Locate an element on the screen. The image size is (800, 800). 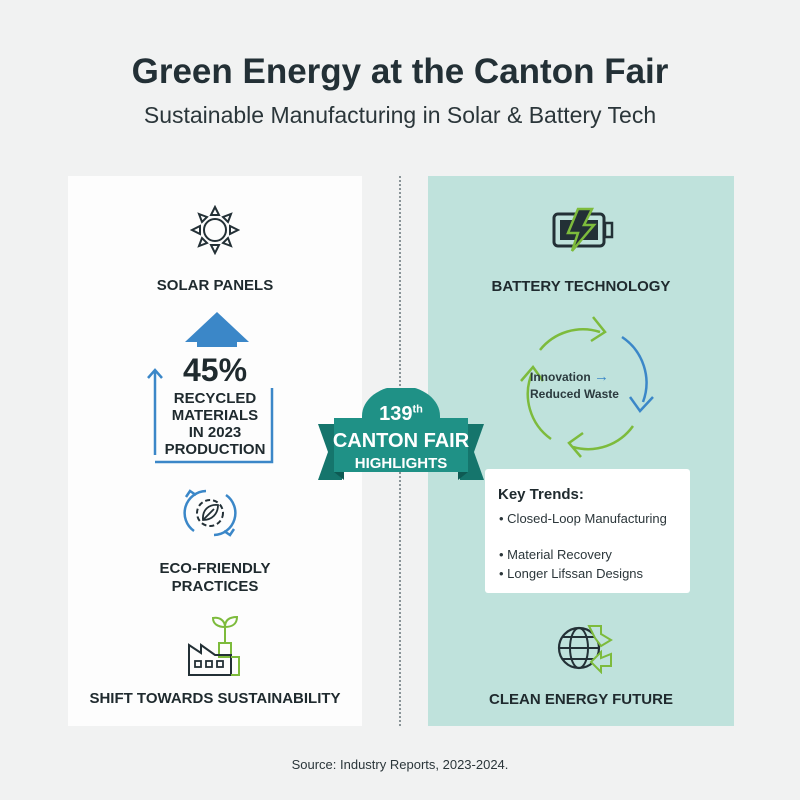
trend-item: • Material Recovery is located at coordinates (555, 554).